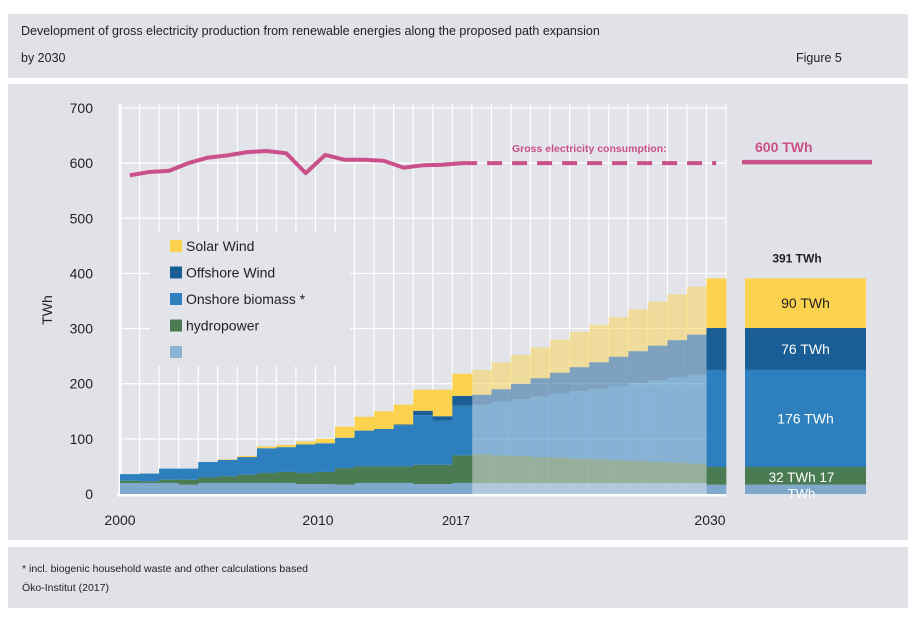 This screenshot has width=916, height=618. Describe the element at coordinates (82, 108) in the screenshot. I see `y-tick-label: 700` at that location.